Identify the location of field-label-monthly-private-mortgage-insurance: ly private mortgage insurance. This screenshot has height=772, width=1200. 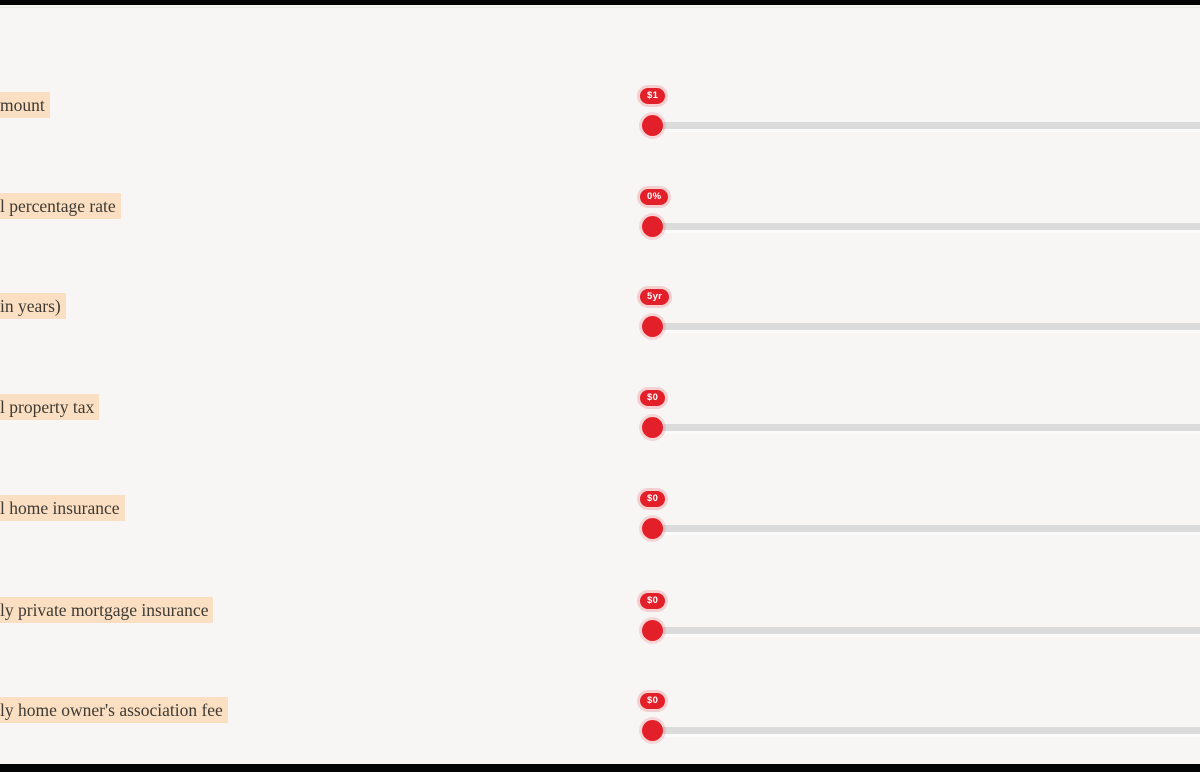
(107, 610).